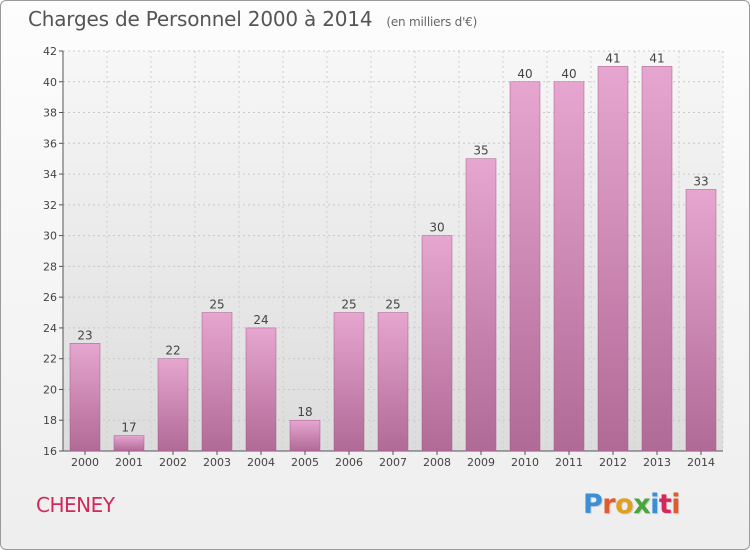 This screenshot has height=550, width=750. Describe the element at coordinates (50, 266) in the screenshot. I see `y-tick-label: 28` at that location.